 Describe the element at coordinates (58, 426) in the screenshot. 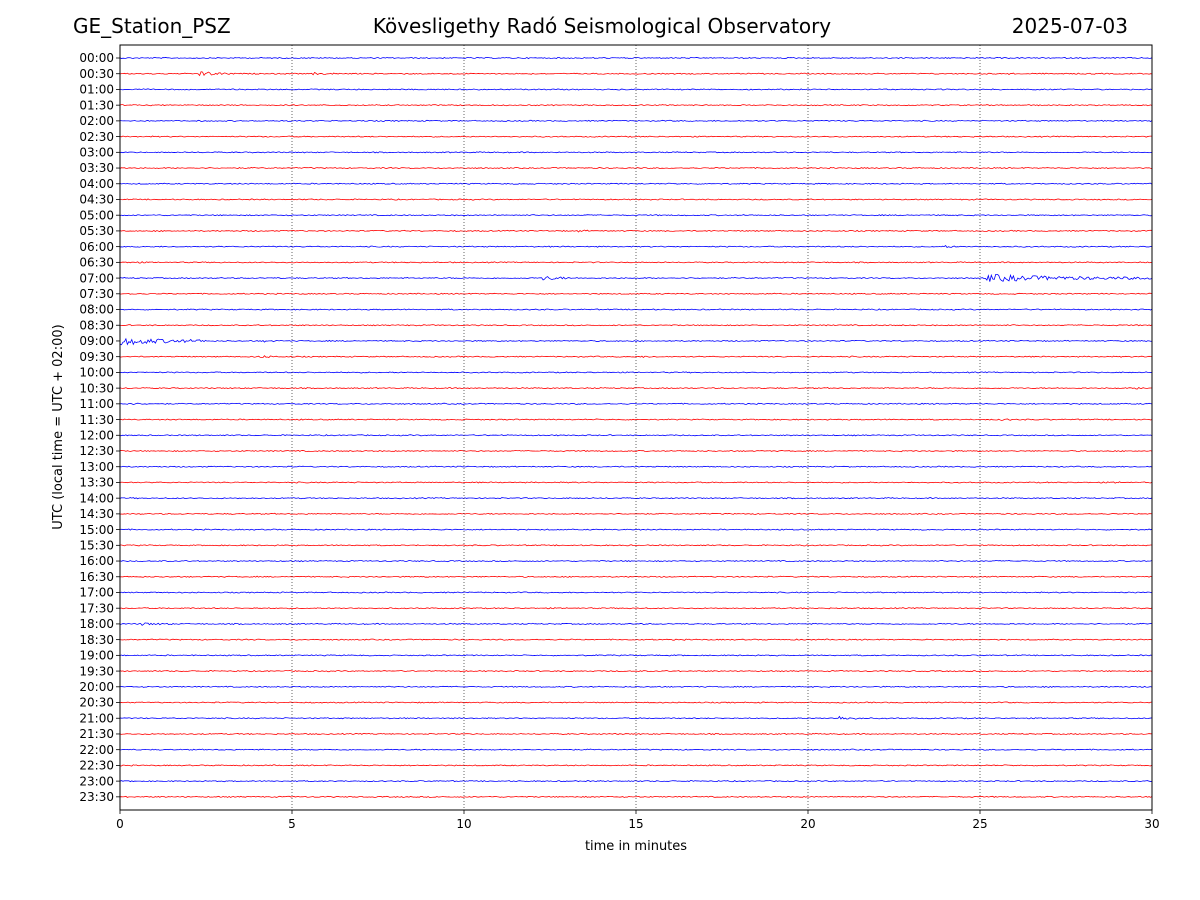

I see `y-axis-label: UTC (local time = UTC + 02:00)` at that location.